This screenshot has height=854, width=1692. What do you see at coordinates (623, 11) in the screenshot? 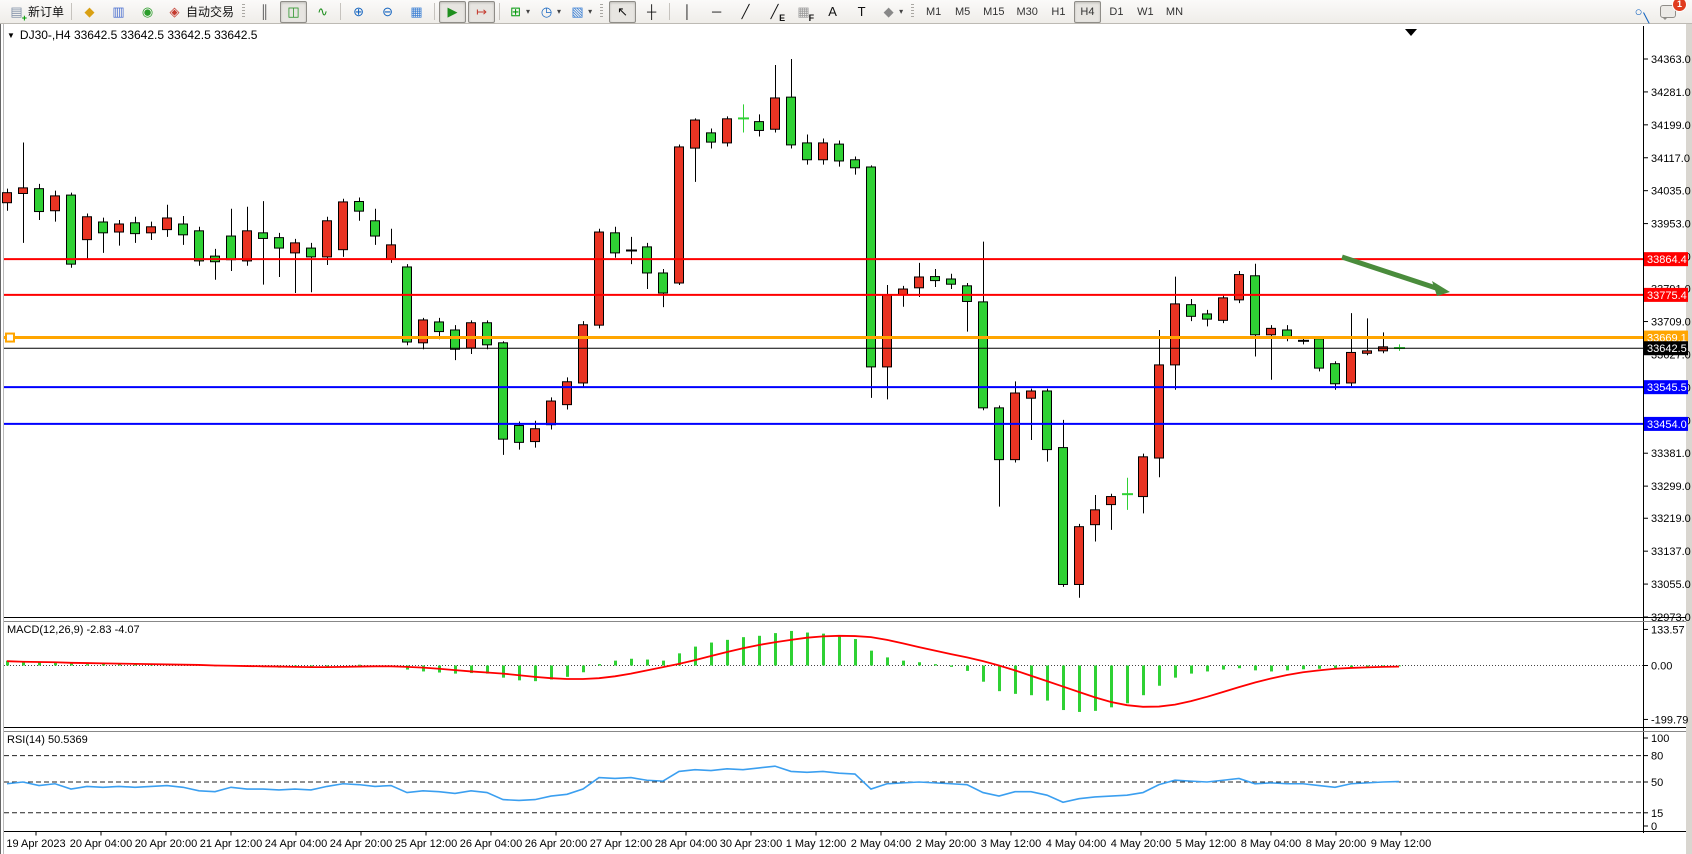
I see `cursor-button: ↖` at bounding box center [623, 11].